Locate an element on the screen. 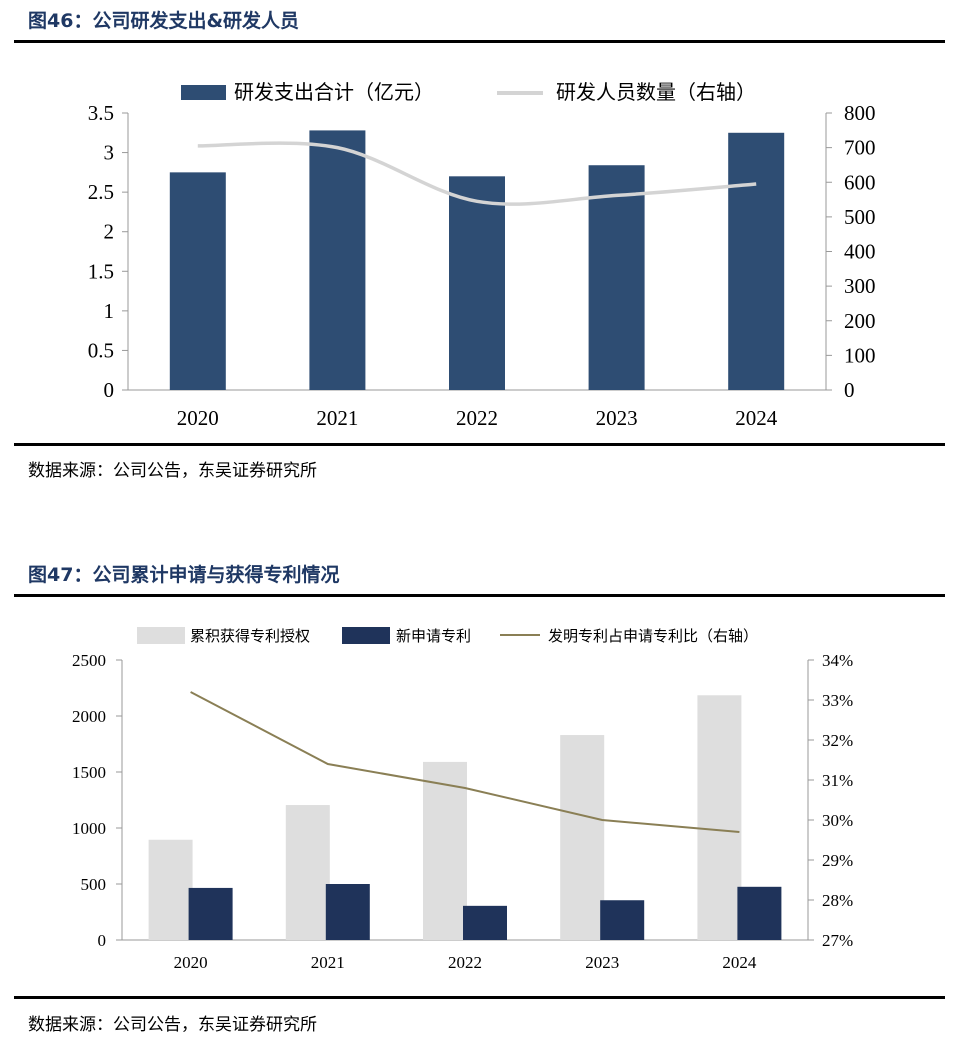 This screenshot has height=1038, width=955. figure-47-top-rule is located at coordinates (479, 595).